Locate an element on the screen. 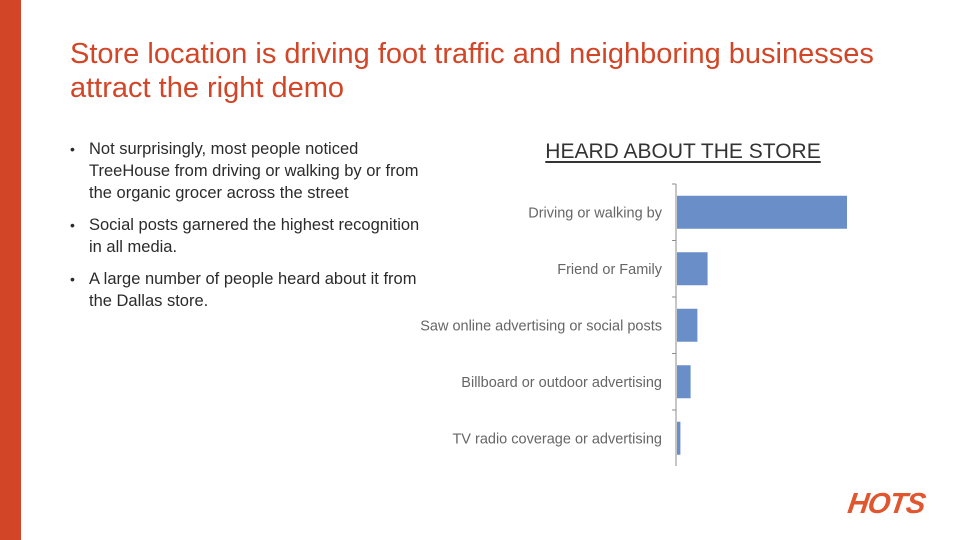 This screenshot has width=960, height=540. category-label: Billboard or outdoor advertising is located at coordinates (561, 383).